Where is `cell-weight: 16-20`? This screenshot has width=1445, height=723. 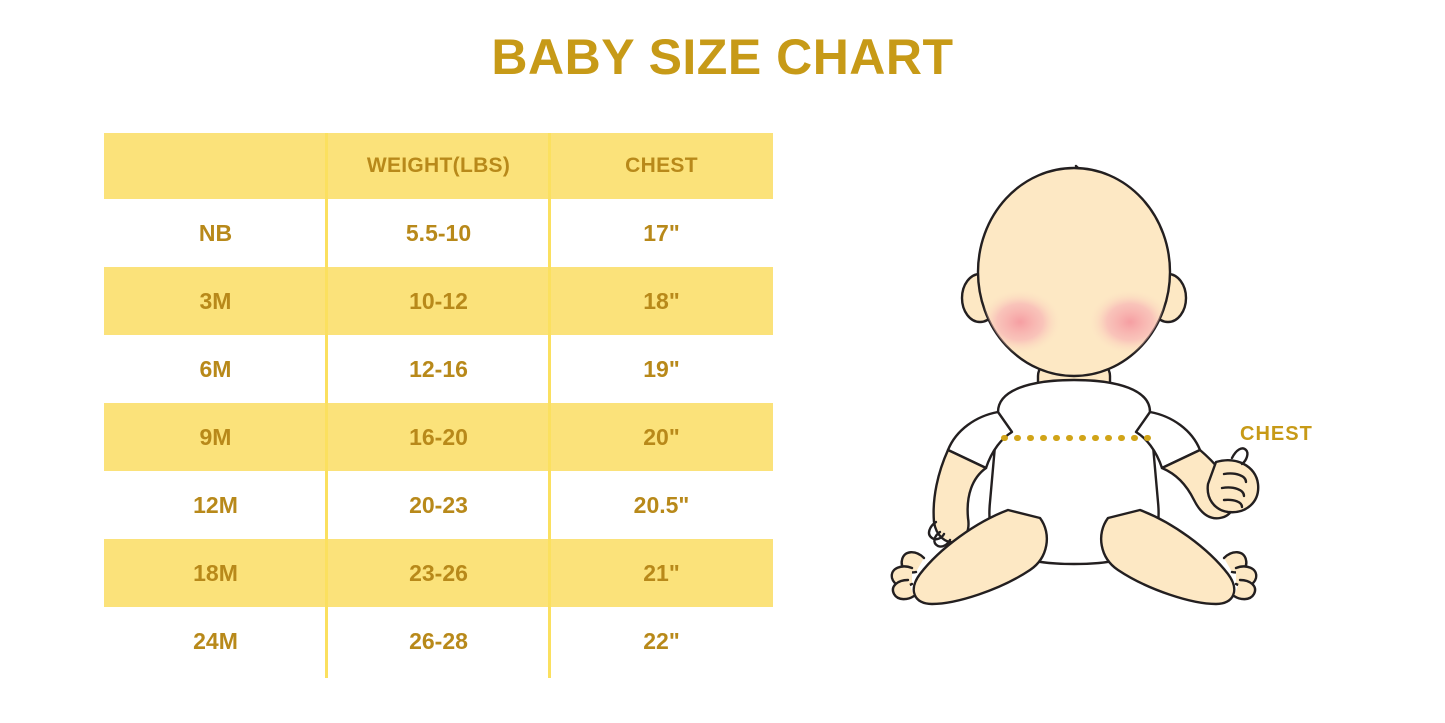
cell-weight: 16-20 is located at coordinates (438, 436).